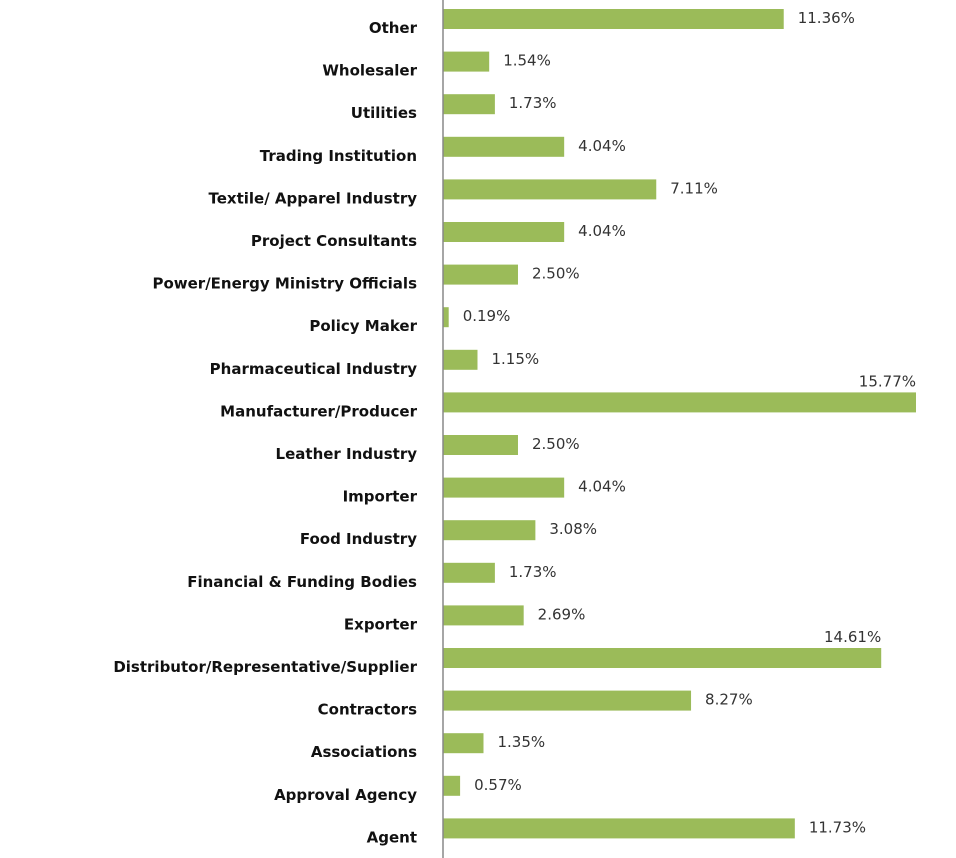 The width and height of the screenshot is (956, 858). Describe the element at coordinates (381, 624) in the screenshot. I see `category-label: Exporter` at that location.